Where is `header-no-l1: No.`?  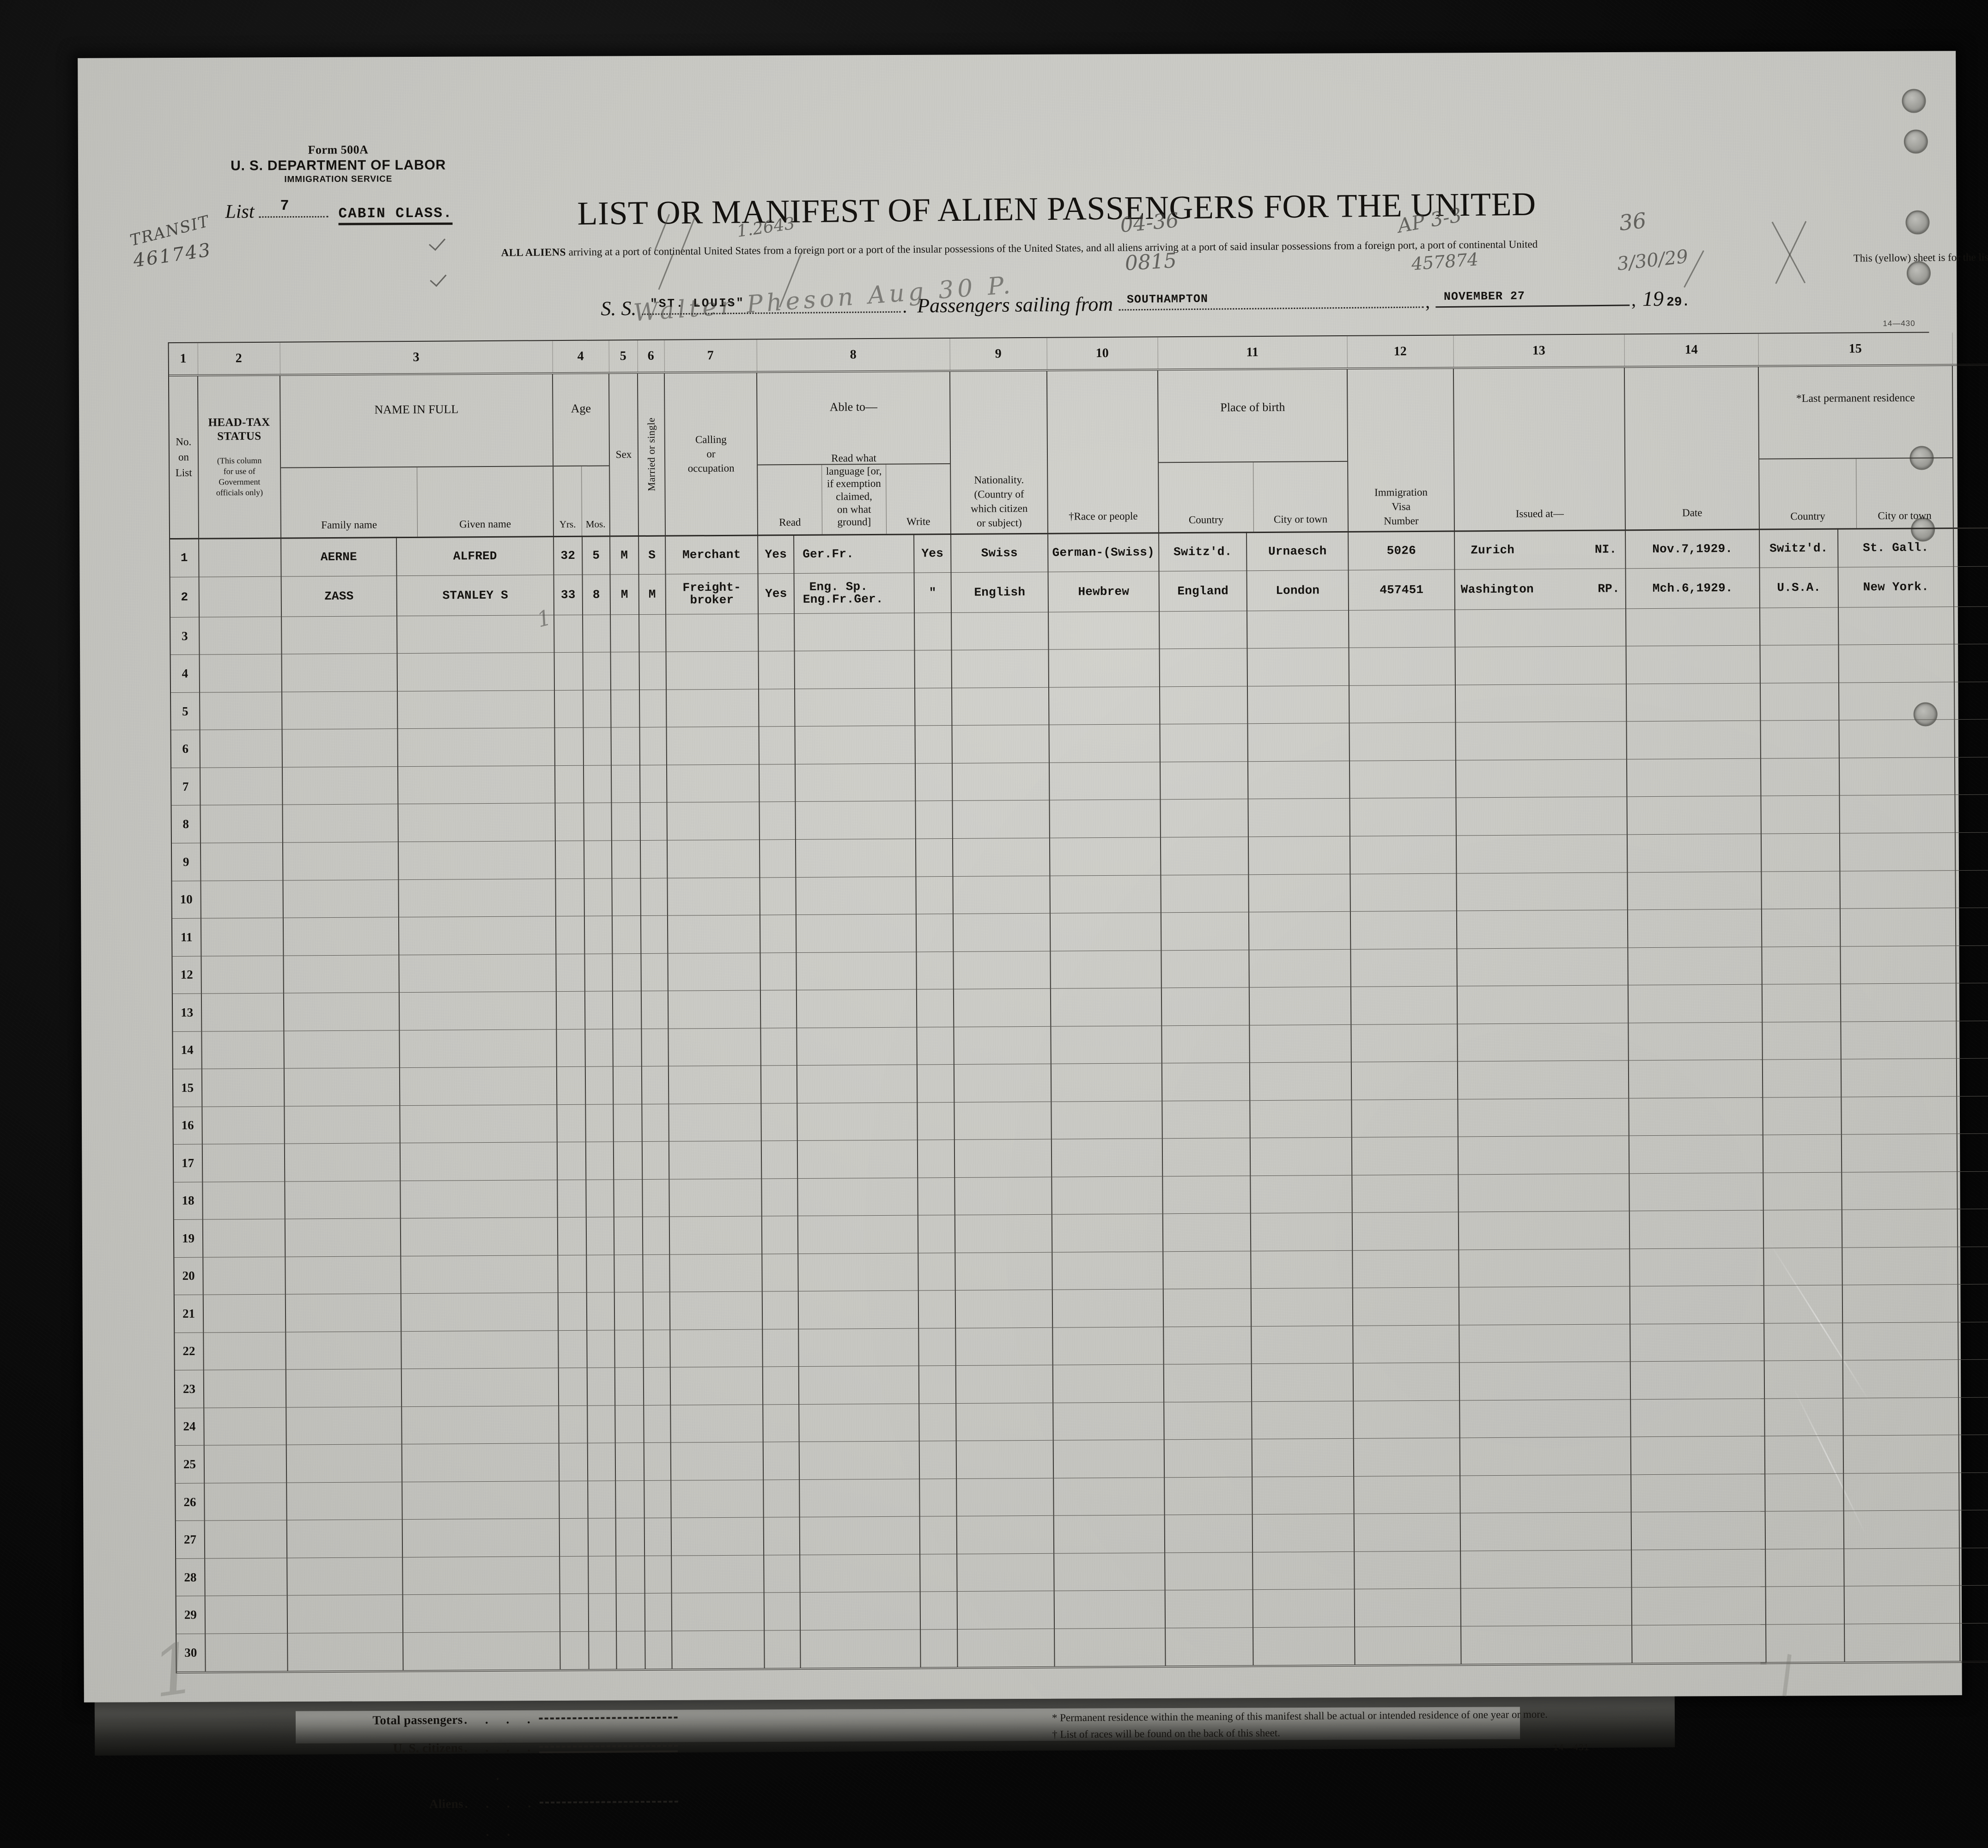
header-no-l1: No. is located at coordinates (184, 442).